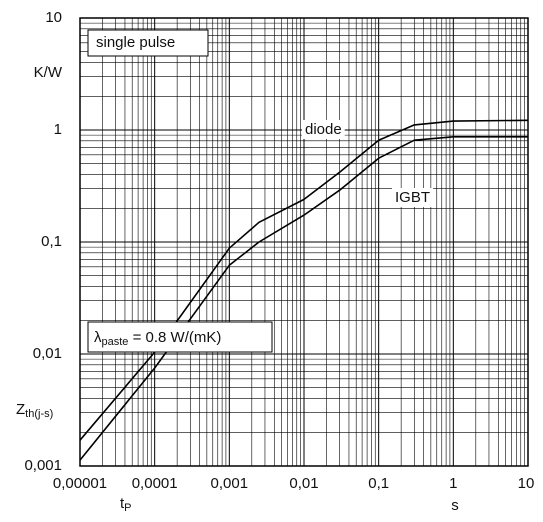 Image resolution: width=543 pixels, height=522 pixels. I want to click on x-label: tP, so click(126, 504).